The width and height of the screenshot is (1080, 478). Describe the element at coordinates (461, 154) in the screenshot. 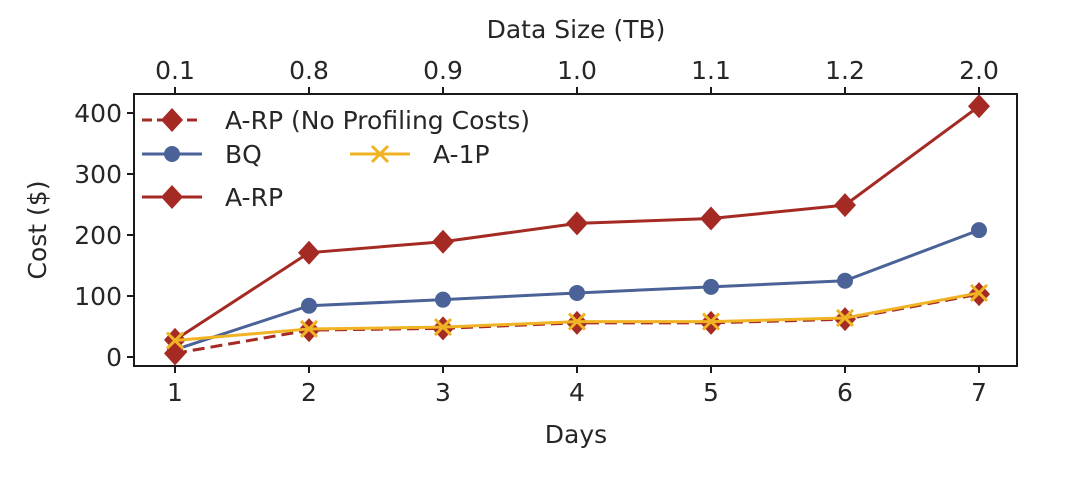

I see `legend-label-a-1p: A-1P` at that location.